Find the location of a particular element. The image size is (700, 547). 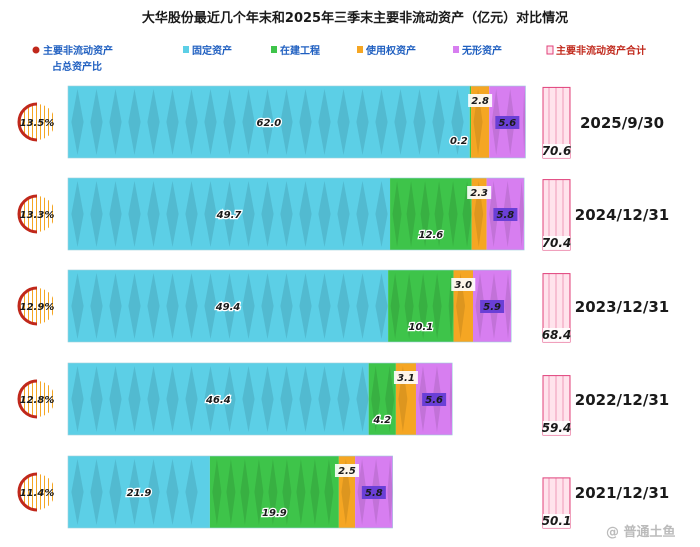

watermark: @ 普通土鱼 is located at coordinates (641, 532).